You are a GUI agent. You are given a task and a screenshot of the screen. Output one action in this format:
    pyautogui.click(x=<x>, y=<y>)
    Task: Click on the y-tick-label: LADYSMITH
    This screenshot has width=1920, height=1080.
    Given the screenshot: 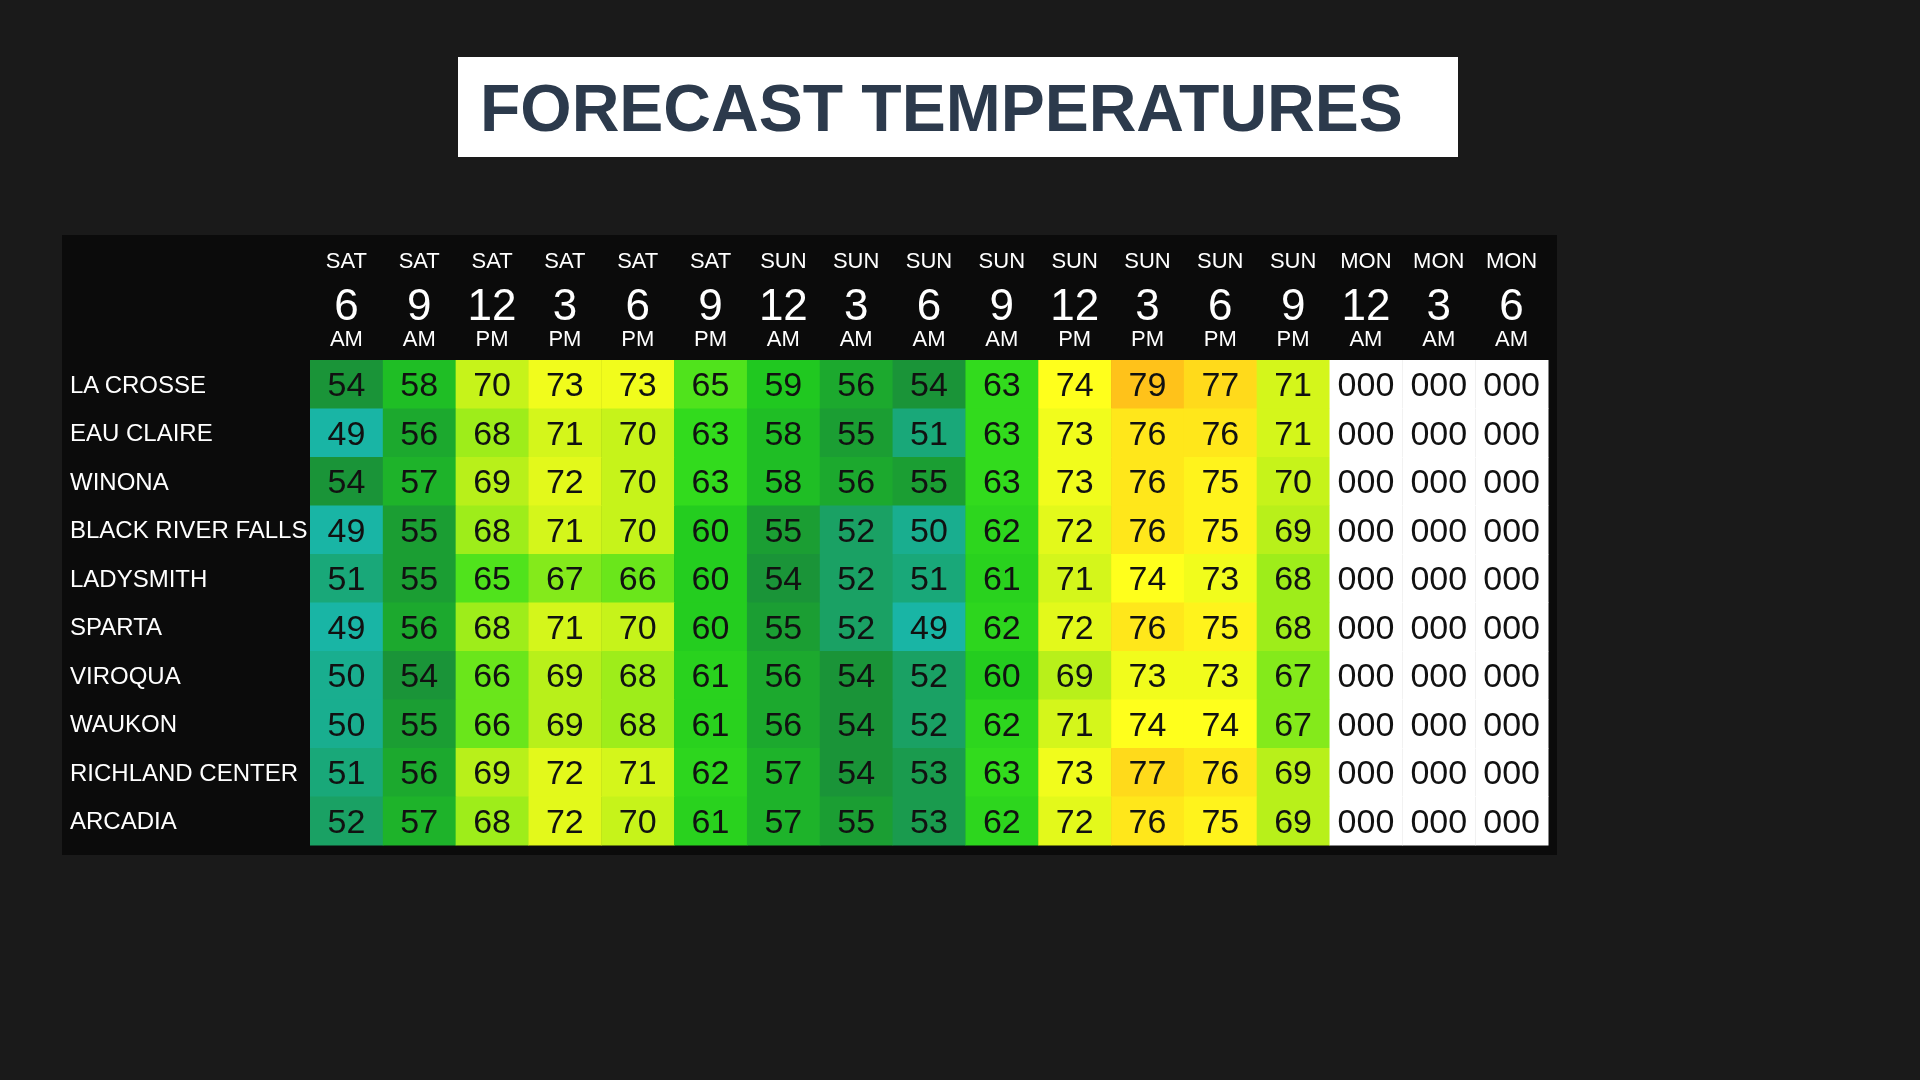 What is the action you would take?
    pyautogui.click(x=139, y=578)
    